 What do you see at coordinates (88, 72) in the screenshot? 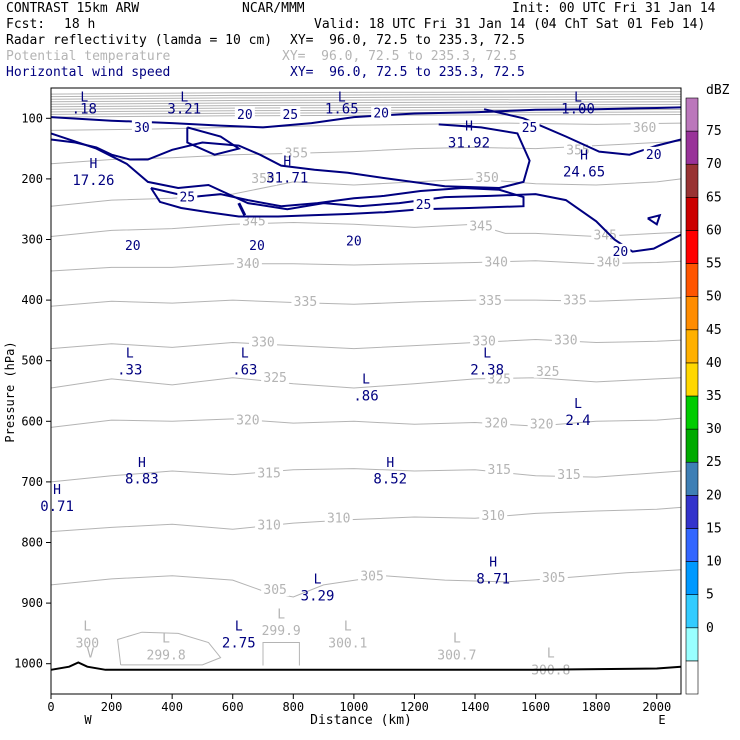
I see `field-name-wind: Horizontal wind speed` at bounding box center [88, 72].